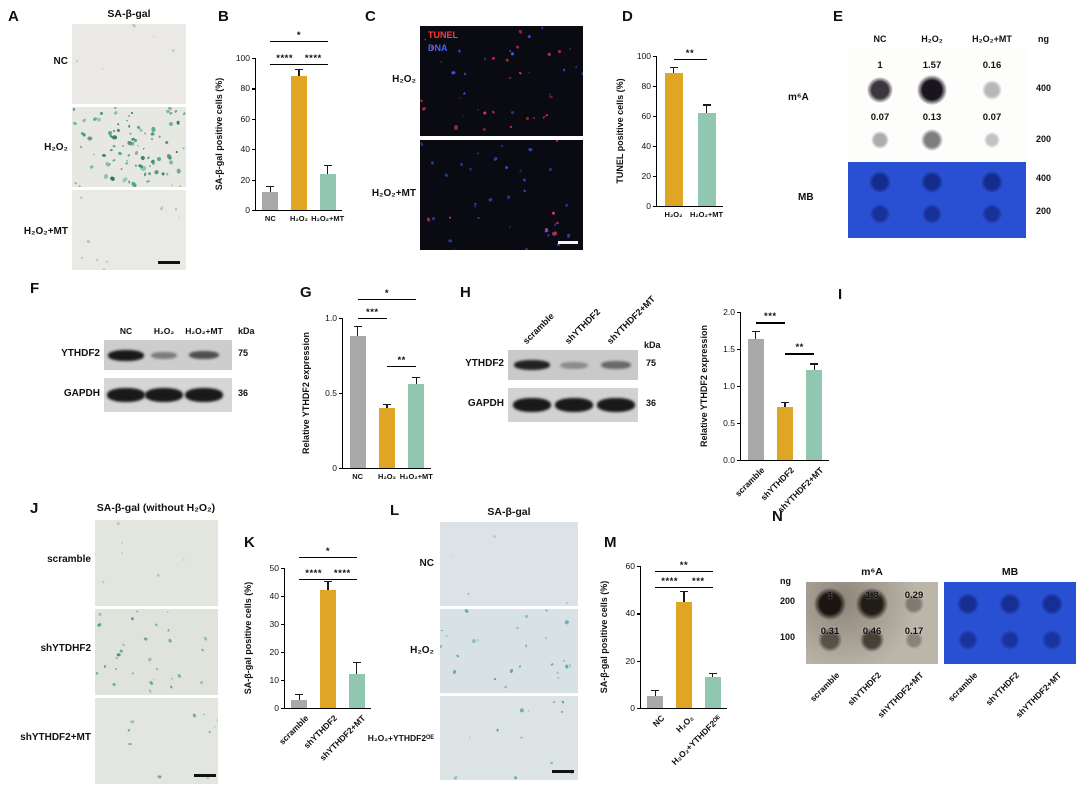 This screenshot has width=1080, height=812. I want to click on m6a-dot-blot, so click(937, 104).